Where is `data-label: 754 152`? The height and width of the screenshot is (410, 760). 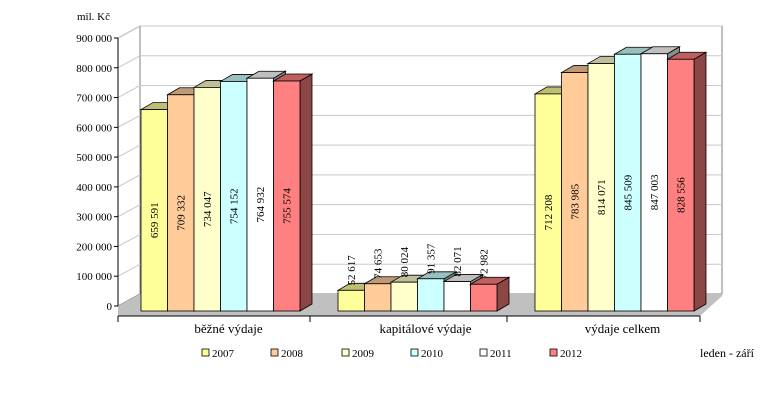 data-label: 754 152 is located at coordinates (235, 206).